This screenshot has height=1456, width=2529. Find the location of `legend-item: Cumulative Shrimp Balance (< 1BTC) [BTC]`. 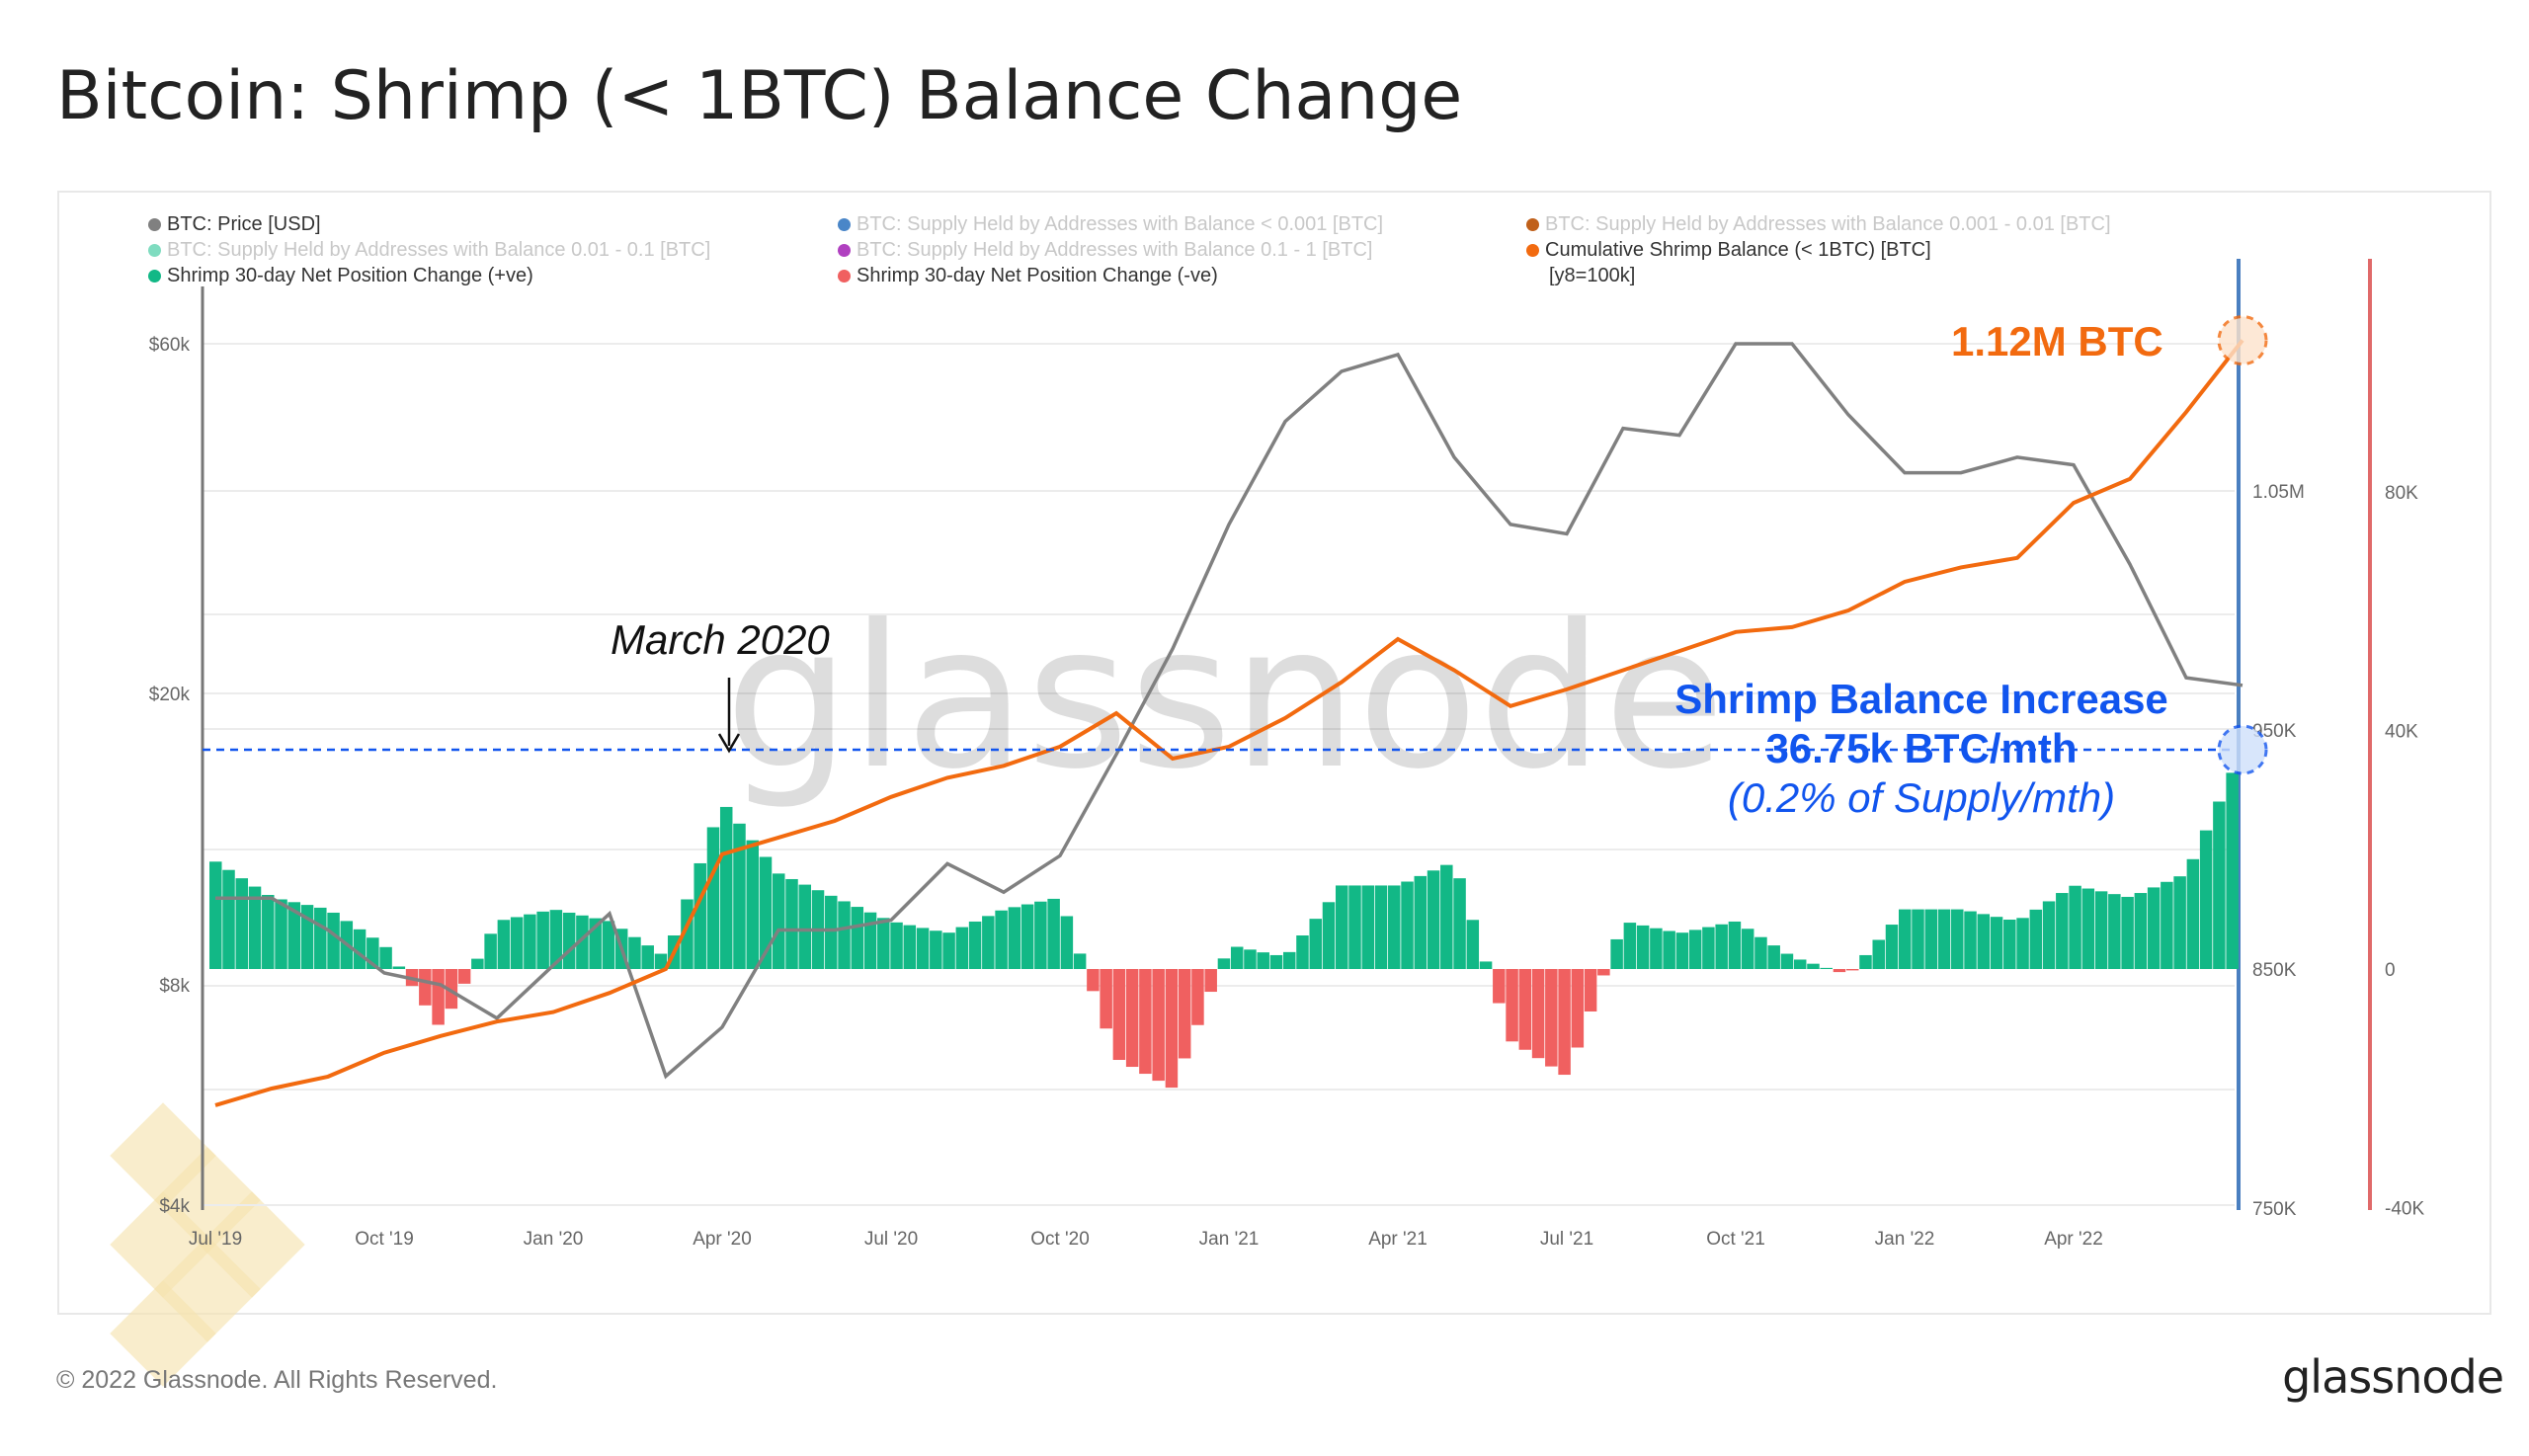

legend-item: Cumulative Shrimp Balance (< 1BTC) [BTC] is located at coordinates (1728, 250).